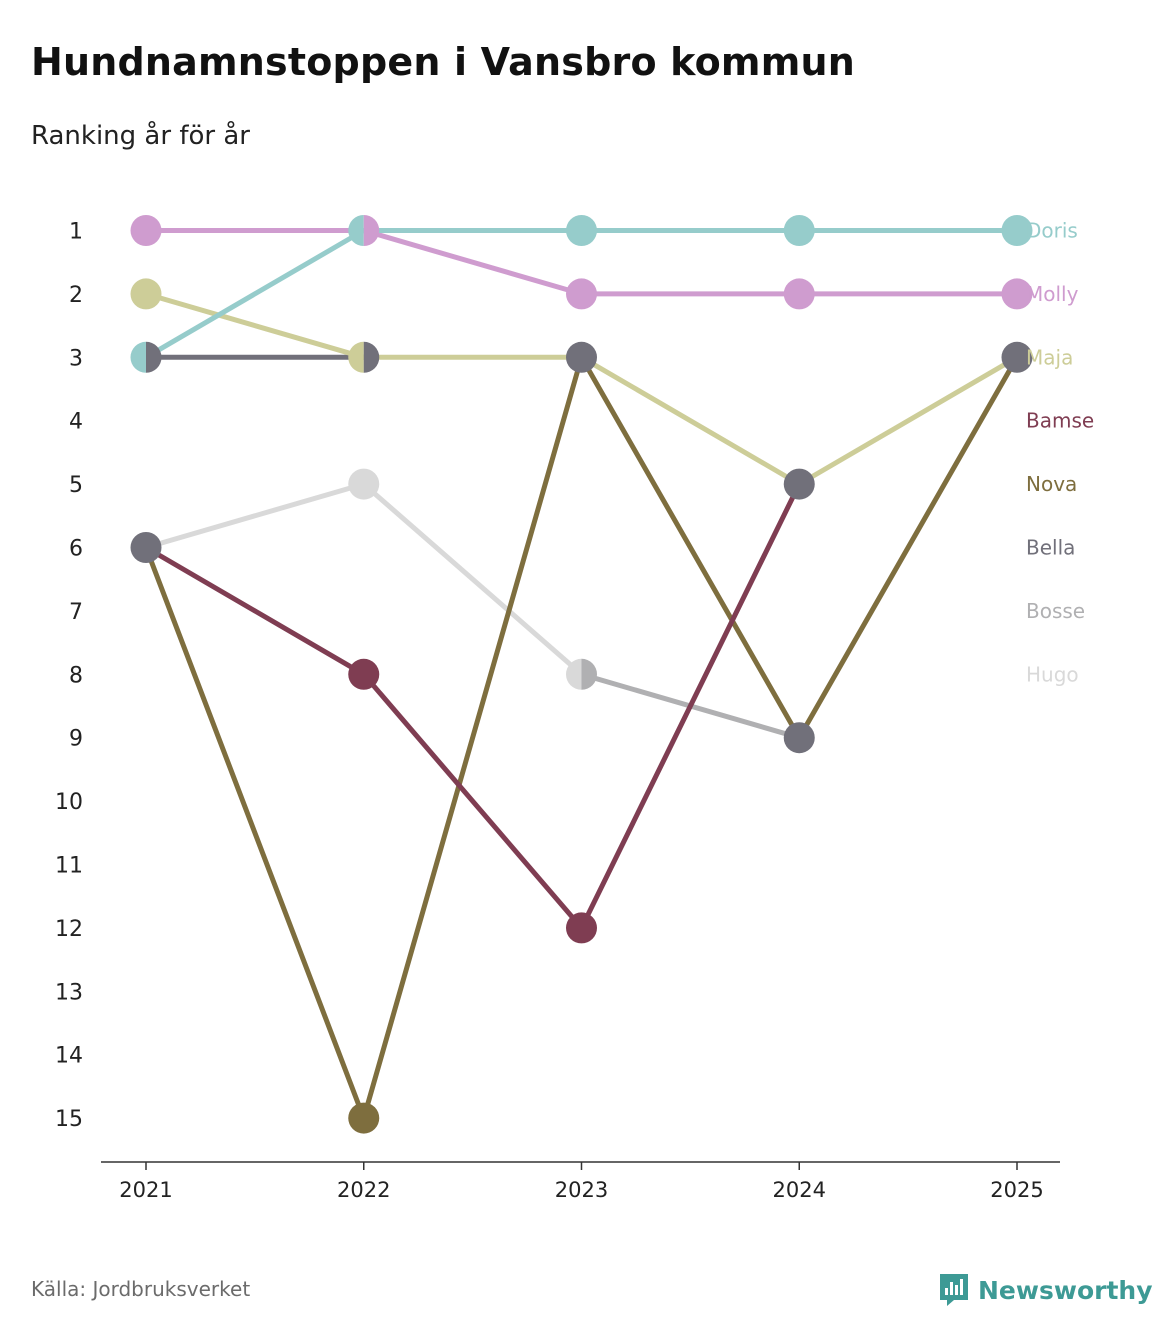 This screenshot has height=1340, width=1157. What do you see at coordinates (69, 866) in the screenshot?
I see `y-tick-label: 11` at bounding box center [69, 866].